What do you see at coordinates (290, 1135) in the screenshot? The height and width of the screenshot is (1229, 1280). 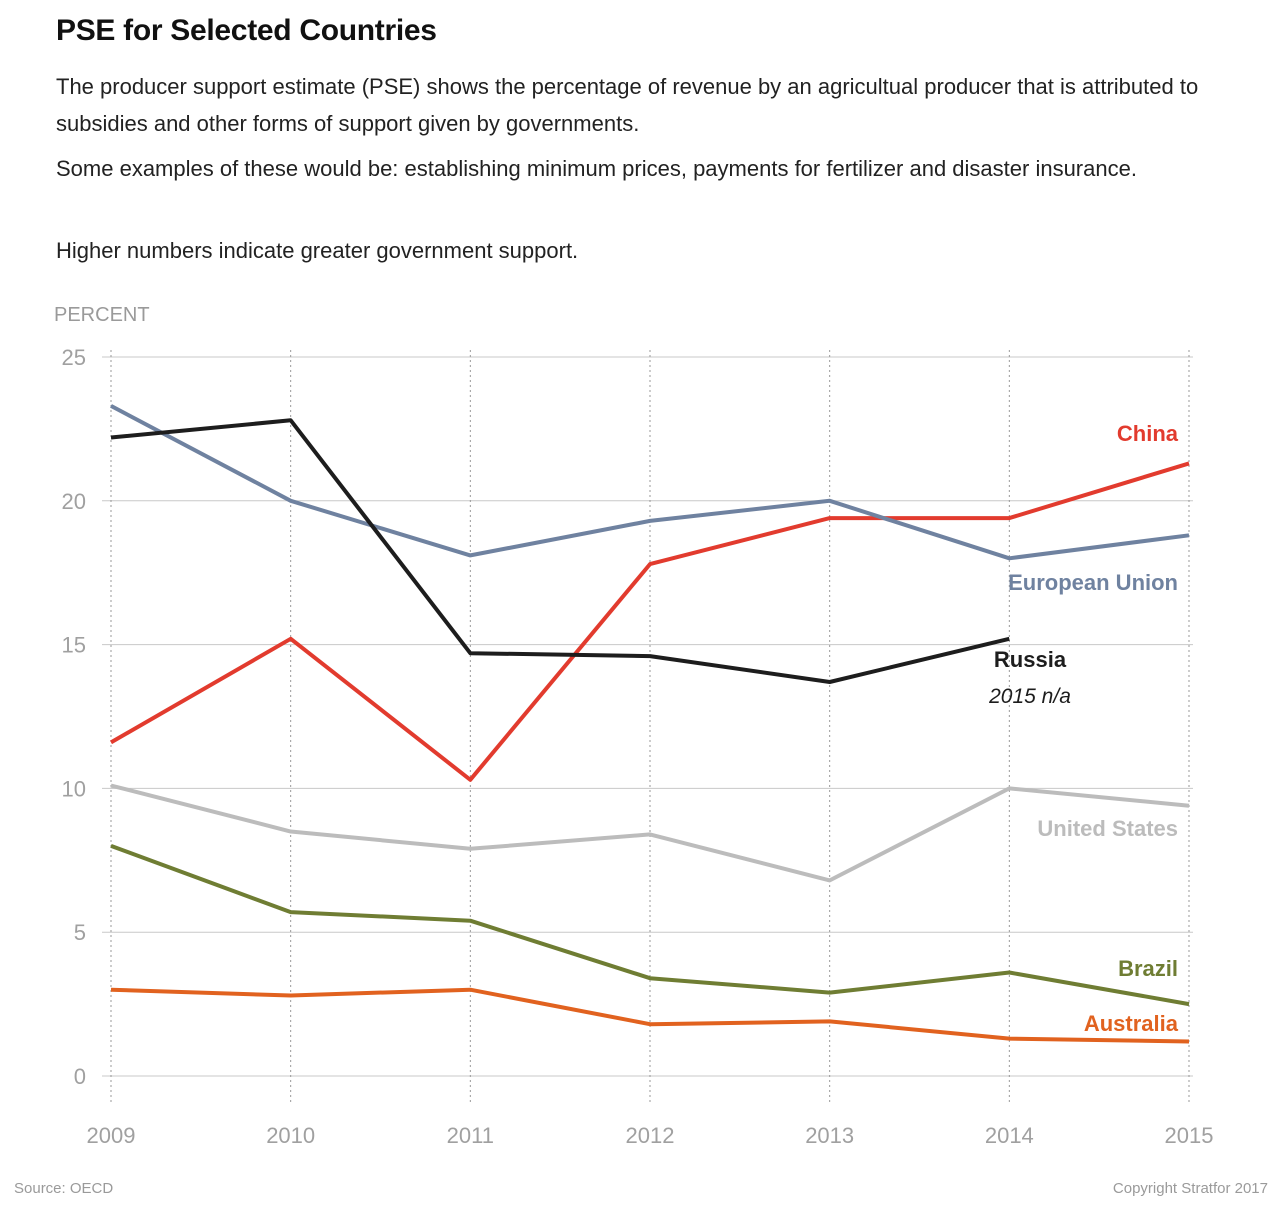 I see `x-tick-label: 2010` at bounding box center [290, 1135].